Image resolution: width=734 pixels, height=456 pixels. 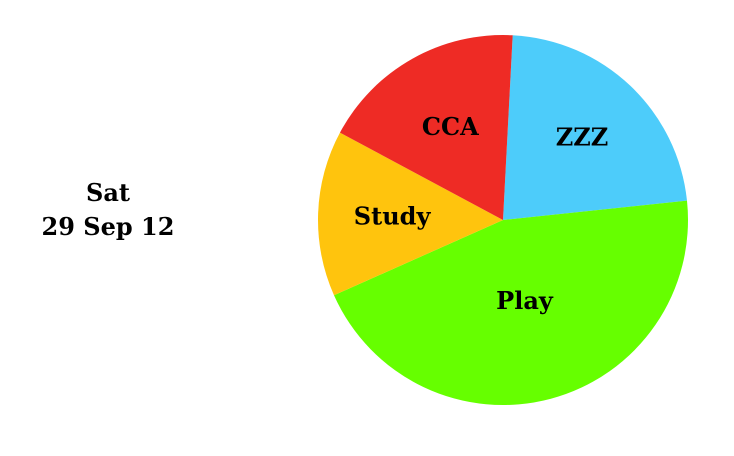 I want to click on pie-label-zzz: ZZZ, so click(x=582, y=136).